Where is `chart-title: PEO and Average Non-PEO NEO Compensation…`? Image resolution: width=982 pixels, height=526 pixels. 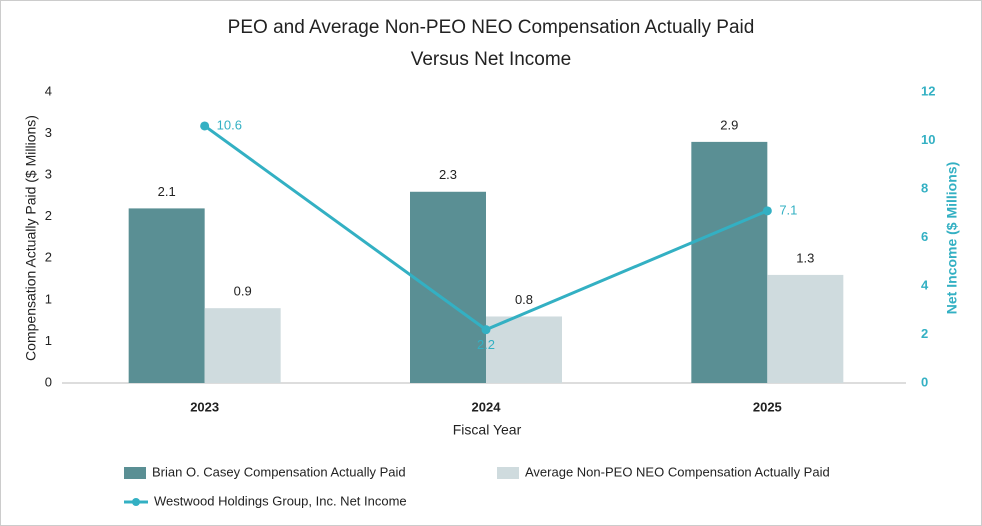 chart-title: PEO and Average Non-PEO NEO Compensation… is located at coordinates (491, 27).